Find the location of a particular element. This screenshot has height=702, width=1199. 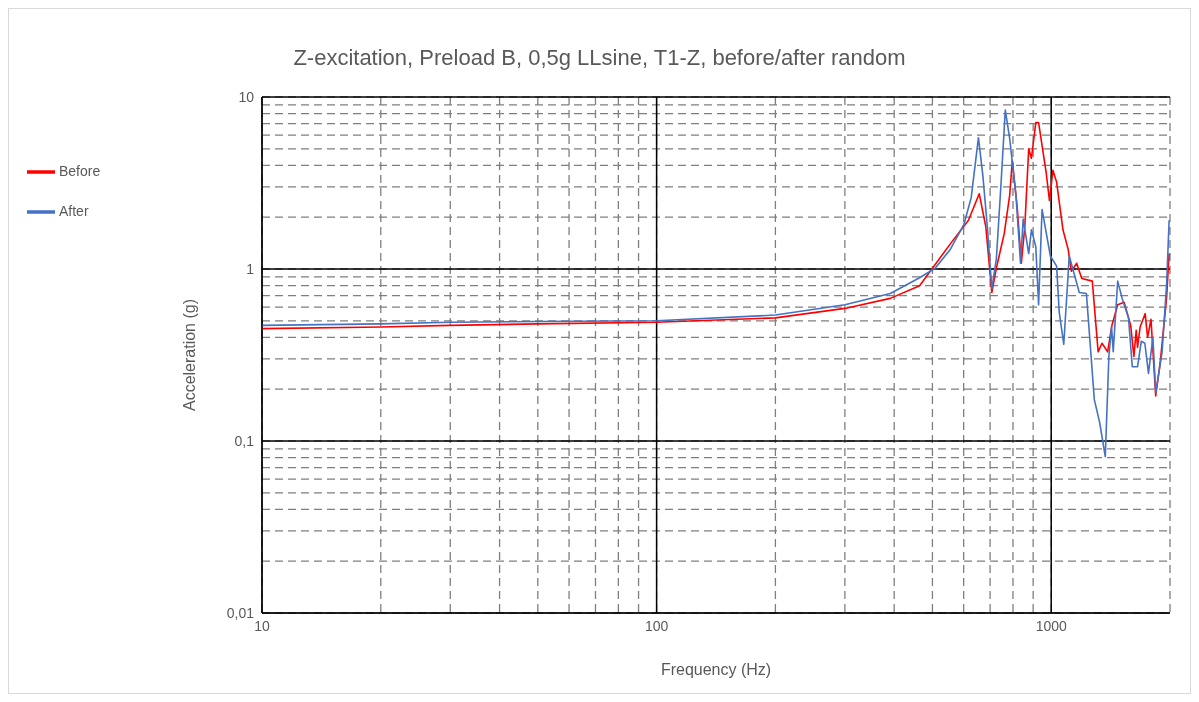

y-axis-title: Acceleration (g) is located at coordinates (189, 355).